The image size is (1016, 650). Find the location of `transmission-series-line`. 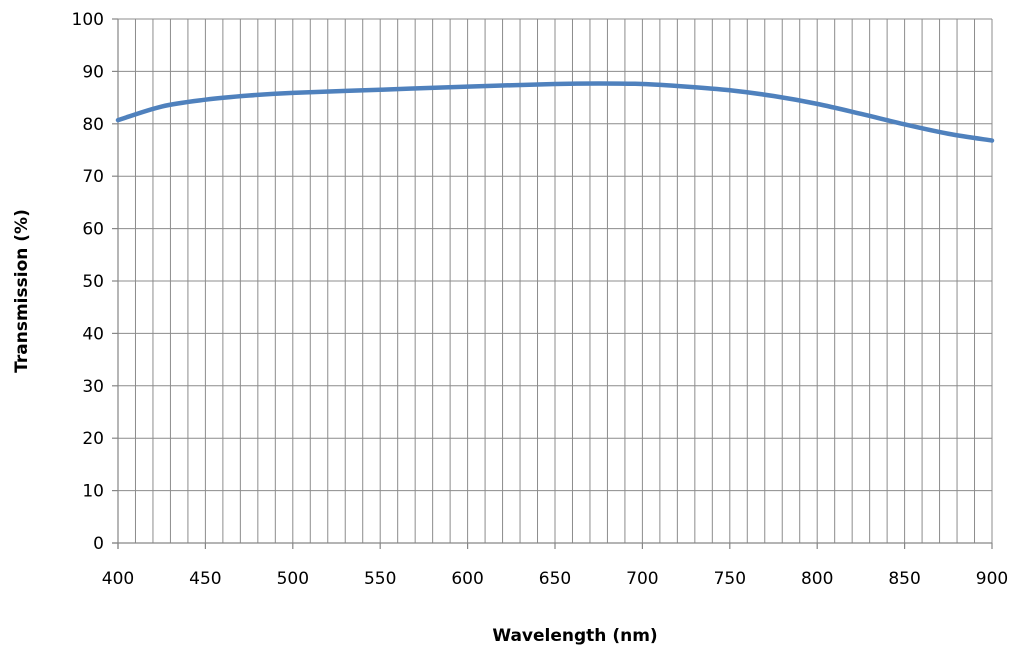

transmission-series-line is located at coordinates (555, 112).